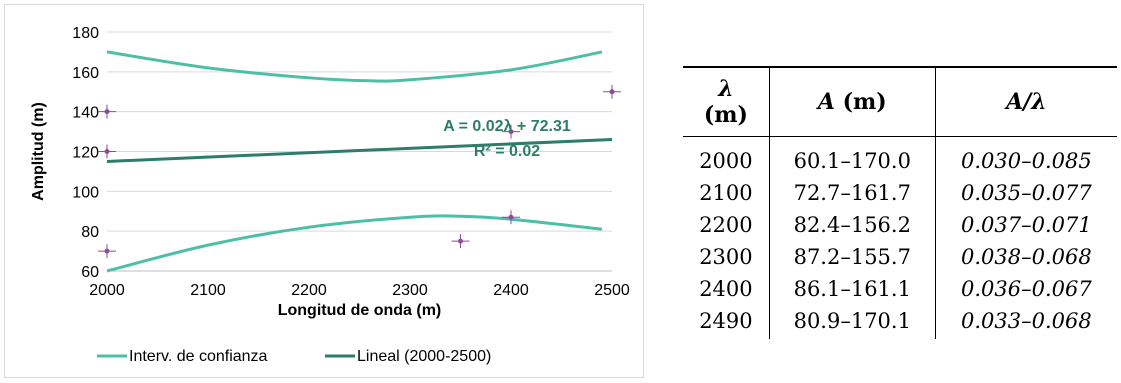 Image resolution: width=1121 pixels, height=383 pixels. What do you see at coordinates (1026, 225) in the screenshot?
I see `cell-ratio: 0.037–0.071` at bounding box center [1026, 225].